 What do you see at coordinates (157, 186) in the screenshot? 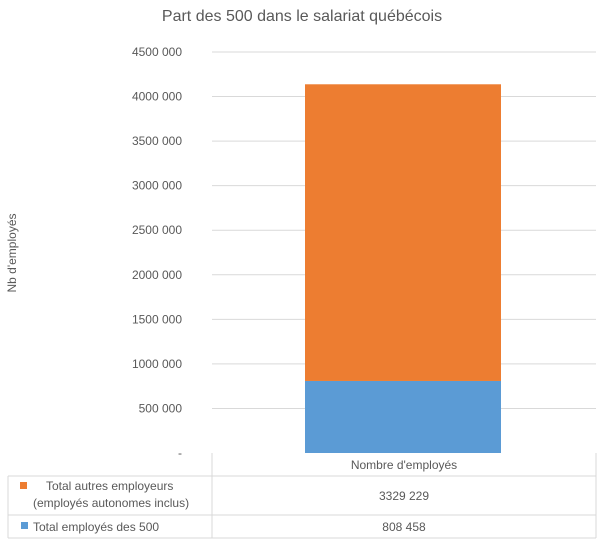
I see `y-tick-label: 3000 000` at bounding box center [157, 186].